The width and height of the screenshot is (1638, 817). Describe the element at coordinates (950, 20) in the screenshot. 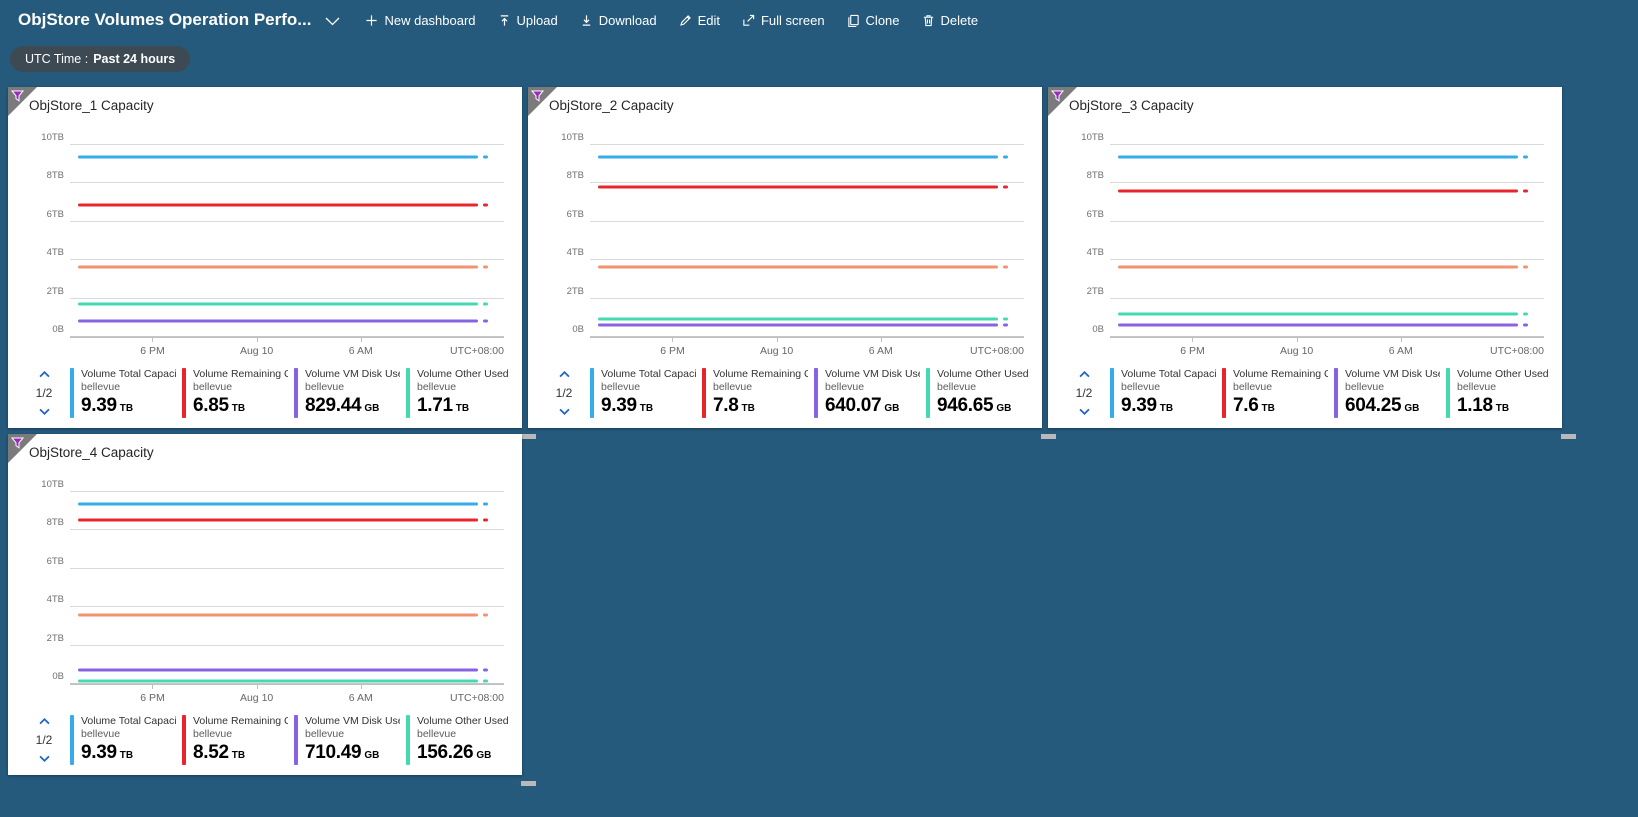

I see `delete-button: Delete` at that location.